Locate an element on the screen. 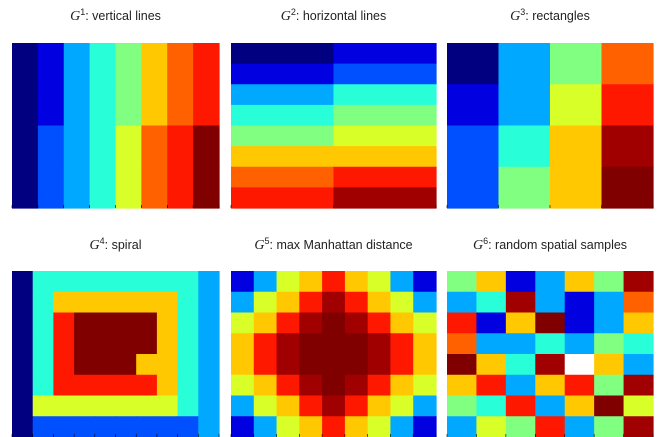  heatmap-manhattan-distance is located at coordinates (333, 354).